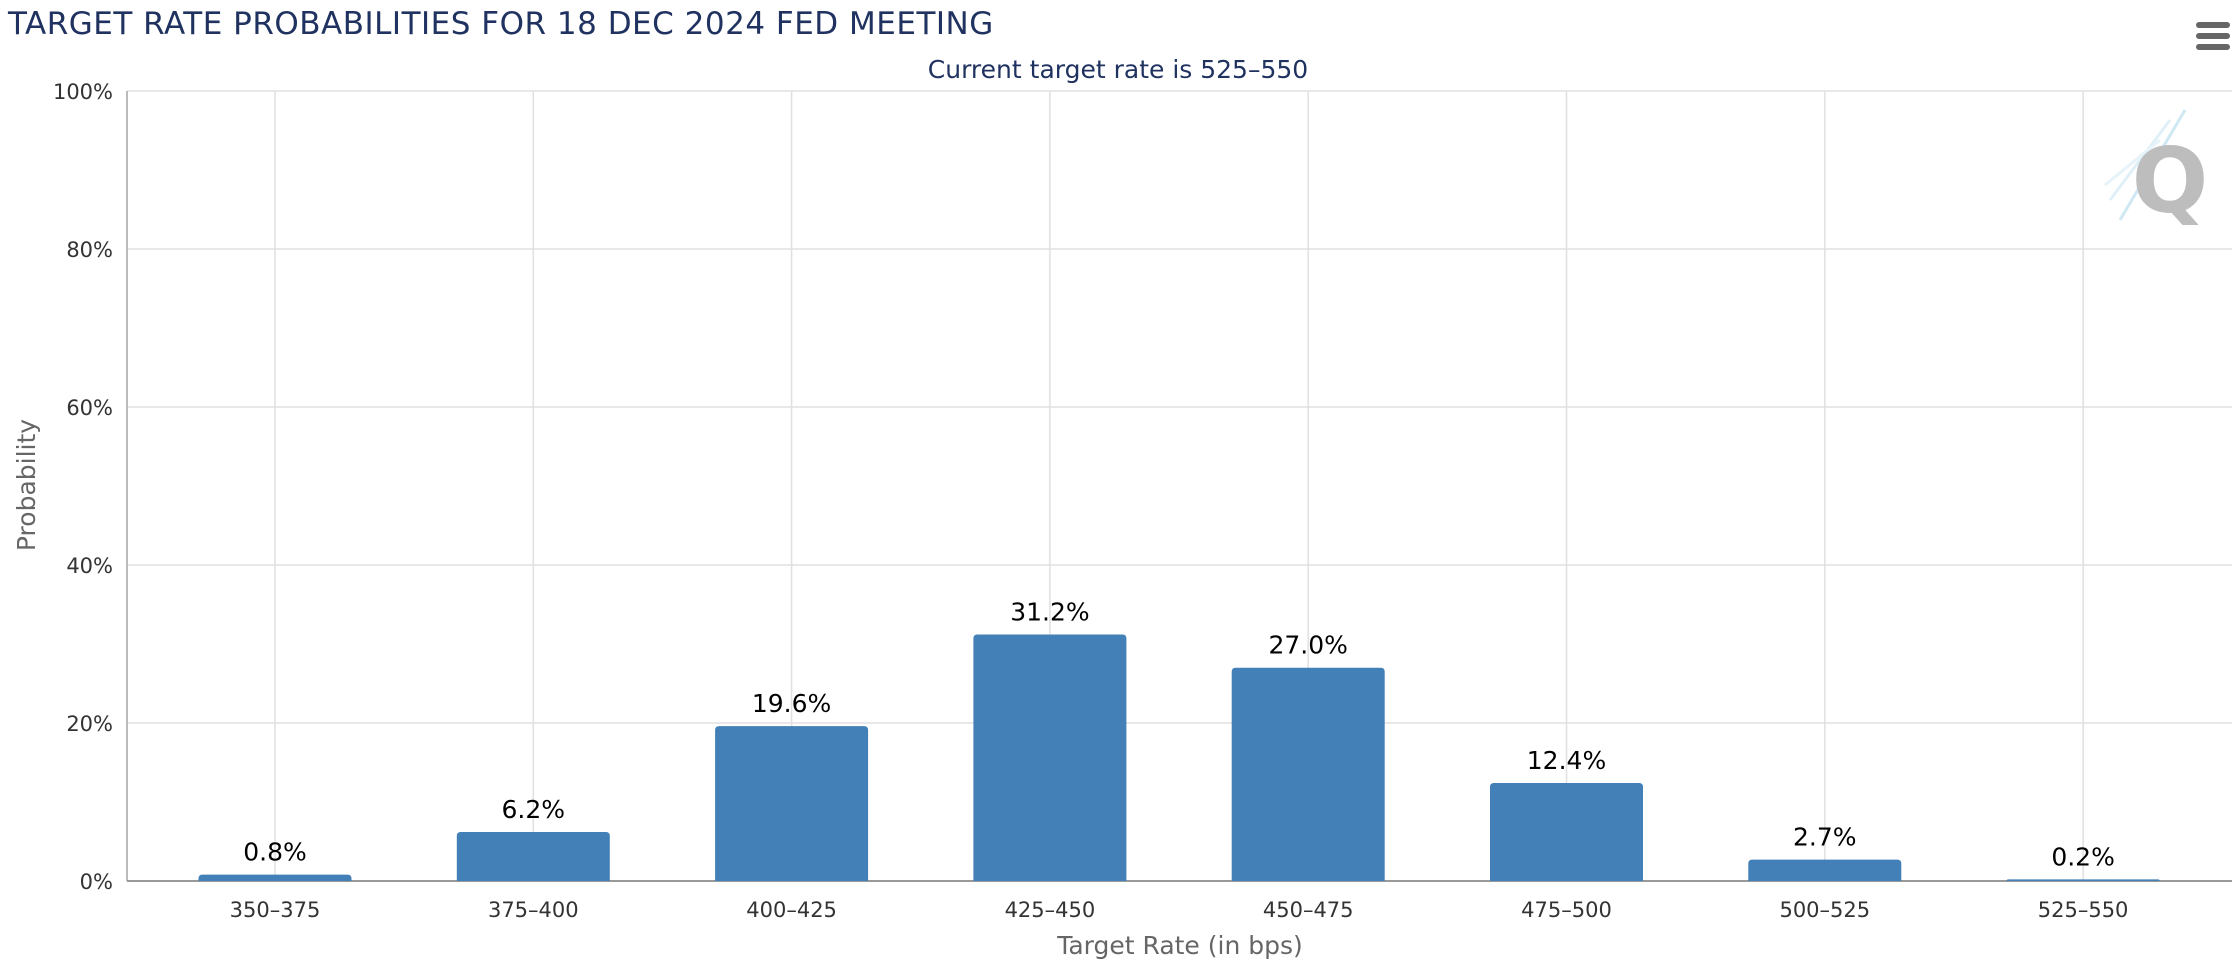  What do you see at coordinates (83, 487) in the screenshot?
I see `y-axis-ticks: 0% 20% 40% 60% 80% 100%` at bounding box center [83, 487].